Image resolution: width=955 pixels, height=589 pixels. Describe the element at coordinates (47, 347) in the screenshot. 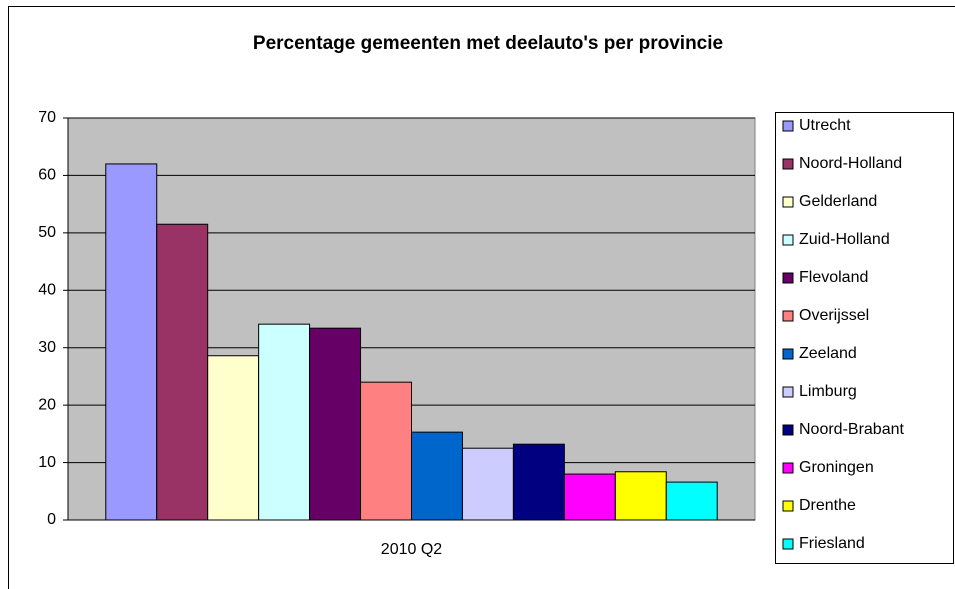

I see `y-tick-label: 30` at that location.